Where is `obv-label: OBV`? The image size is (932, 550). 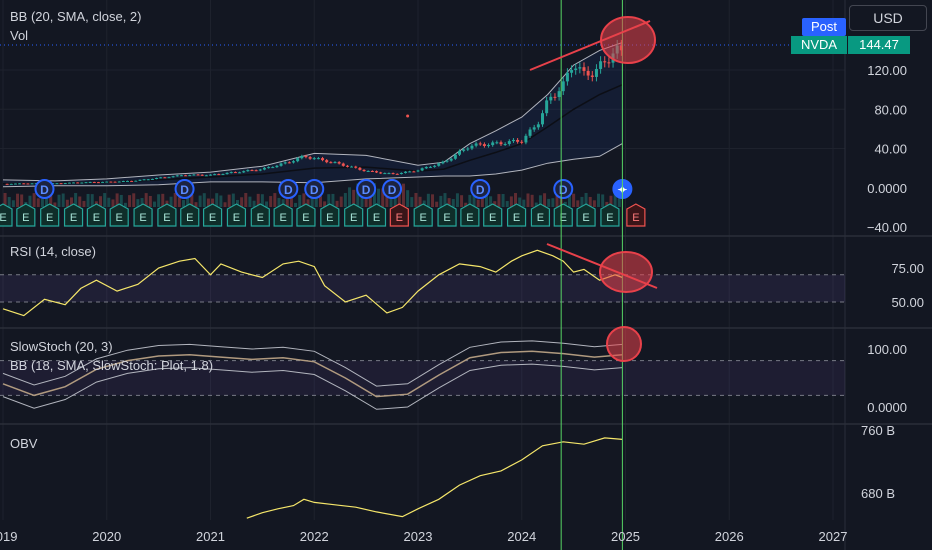
obv-label: OBV is located at coordinates (24, 443).